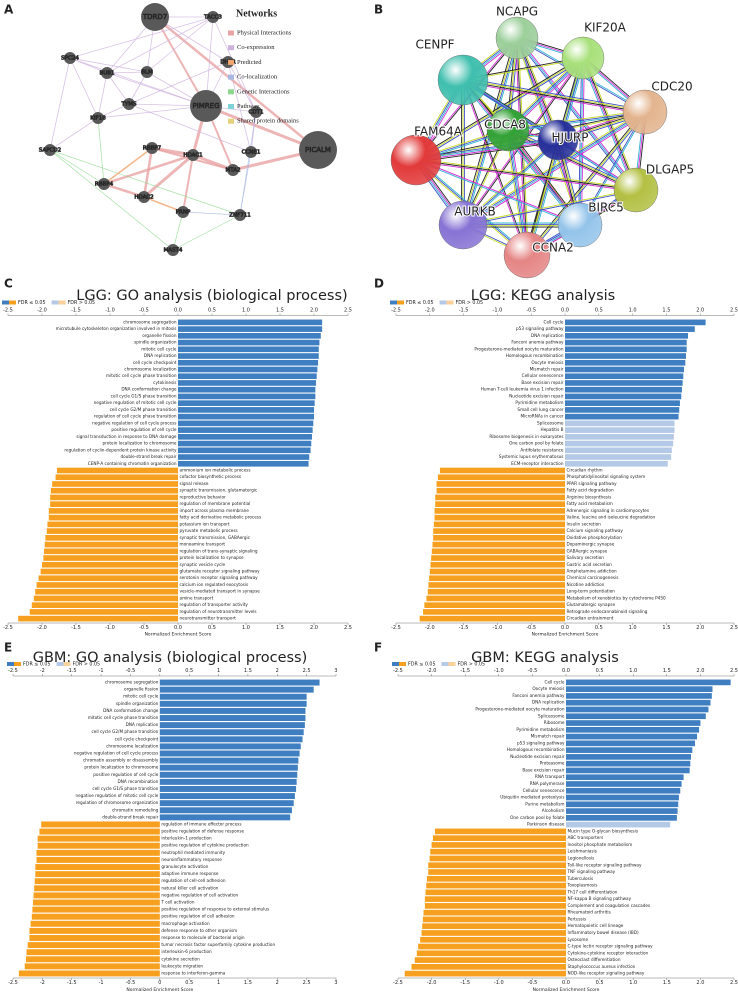  I want to click on node-label: DLGAP5, so click(670, 170).